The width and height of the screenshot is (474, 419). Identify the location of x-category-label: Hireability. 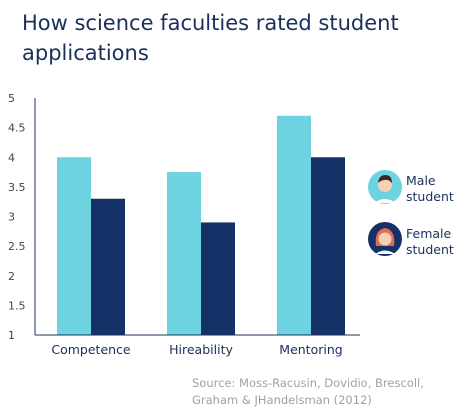
(201, 349).